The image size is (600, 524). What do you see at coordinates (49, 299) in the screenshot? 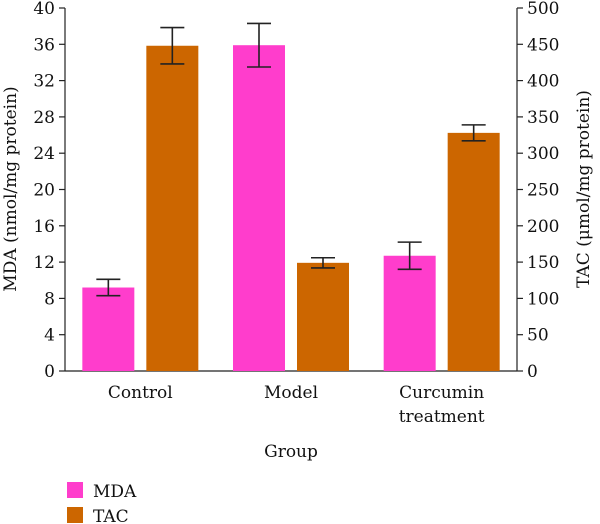
I see `left-tick-label-2: 8` at bounding box center [49, 299].